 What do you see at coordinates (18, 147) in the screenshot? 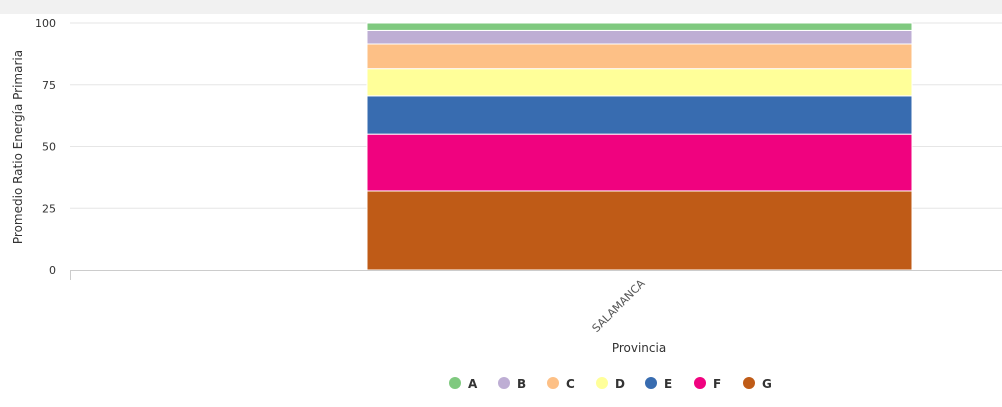
I see `y-axis-title: Promedio Ratio Energía Primaria` at bounding box center [18, 147].